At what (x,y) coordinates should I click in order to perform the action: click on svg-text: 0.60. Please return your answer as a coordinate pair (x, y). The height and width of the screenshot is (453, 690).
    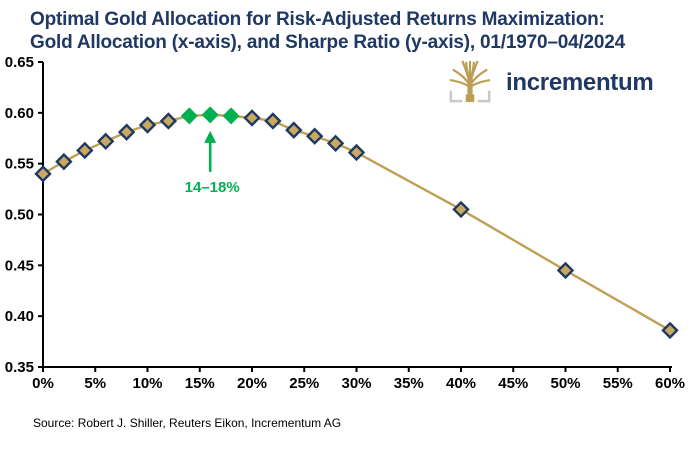
    Looking at the image, I should click on (19, 113).